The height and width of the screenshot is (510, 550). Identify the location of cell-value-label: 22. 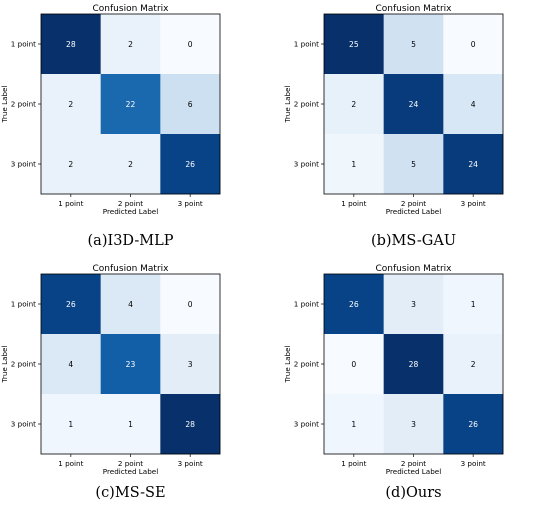
(131, 104).